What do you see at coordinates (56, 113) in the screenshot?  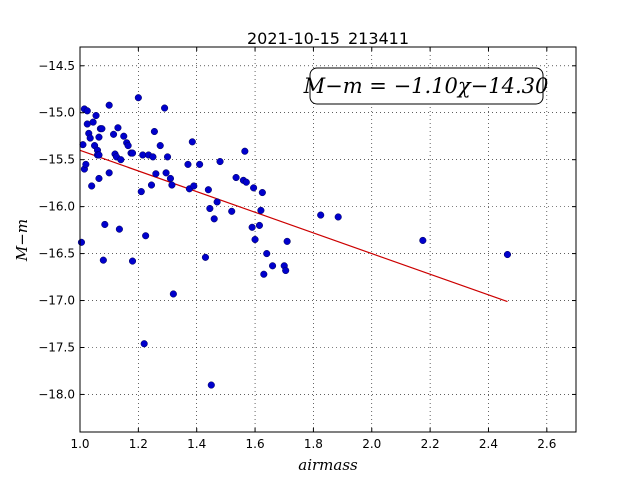 I see `y-tick-label: −15.0` at bounding box center [56, 113].